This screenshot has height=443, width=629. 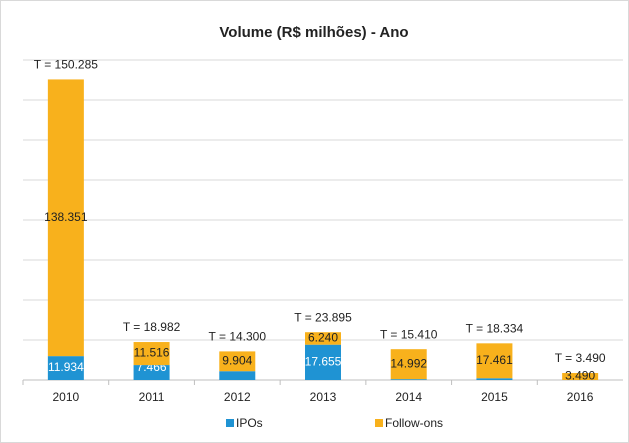 I want to click on x-tick-label: 2013, so click(x=323, y=397).